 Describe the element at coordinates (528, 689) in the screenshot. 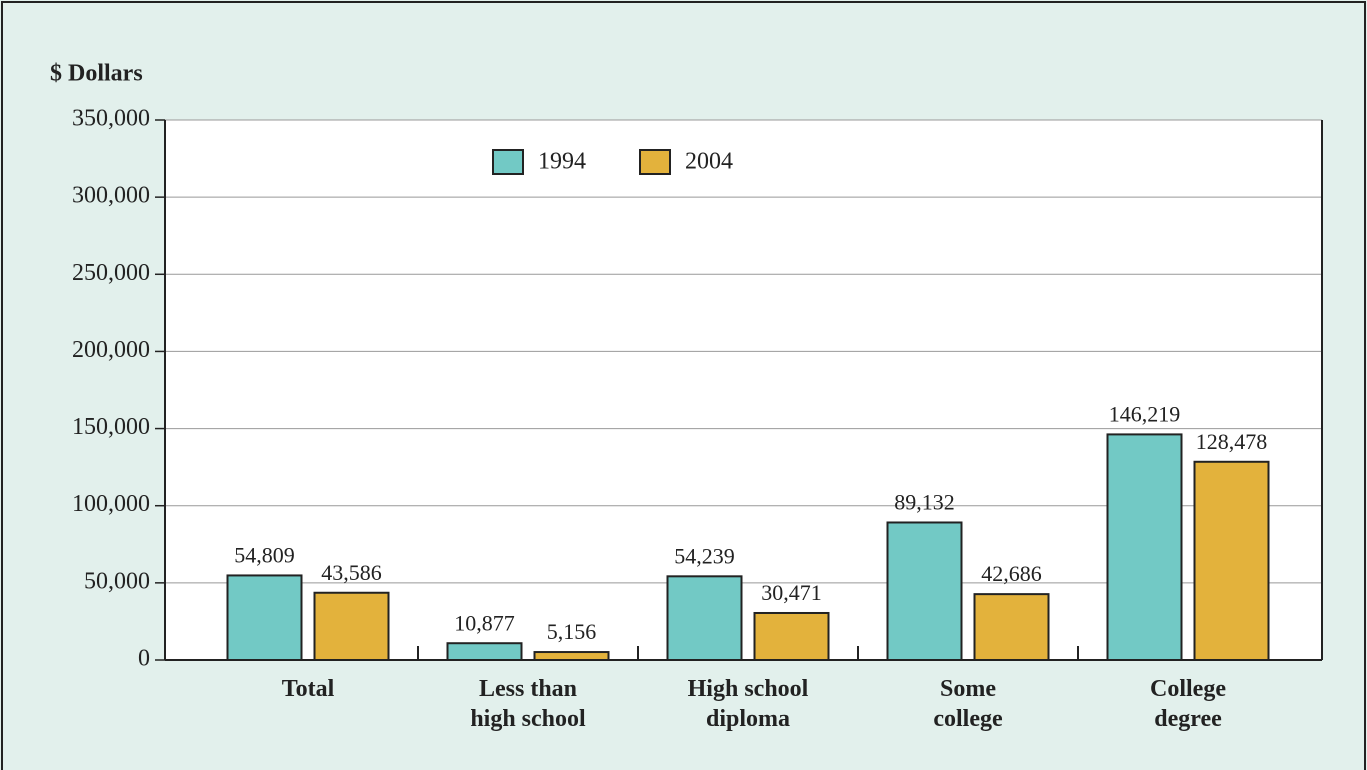

I see `x-tick-label-line: Less than` at that location.